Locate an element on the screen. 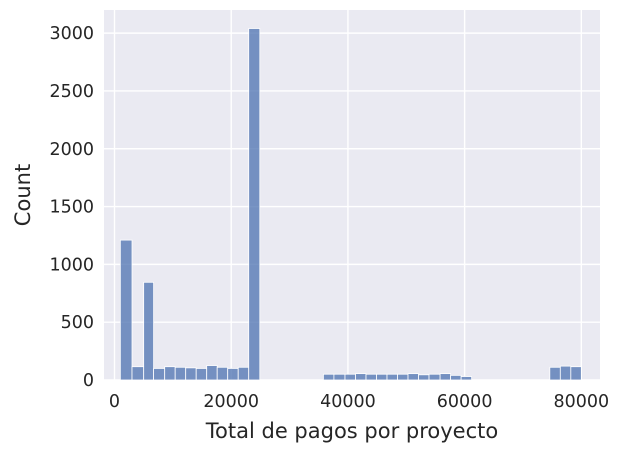 The height and width of the screenshot is (451, 618). x-tick-label: 20000 is located at coordinates (231, 402).